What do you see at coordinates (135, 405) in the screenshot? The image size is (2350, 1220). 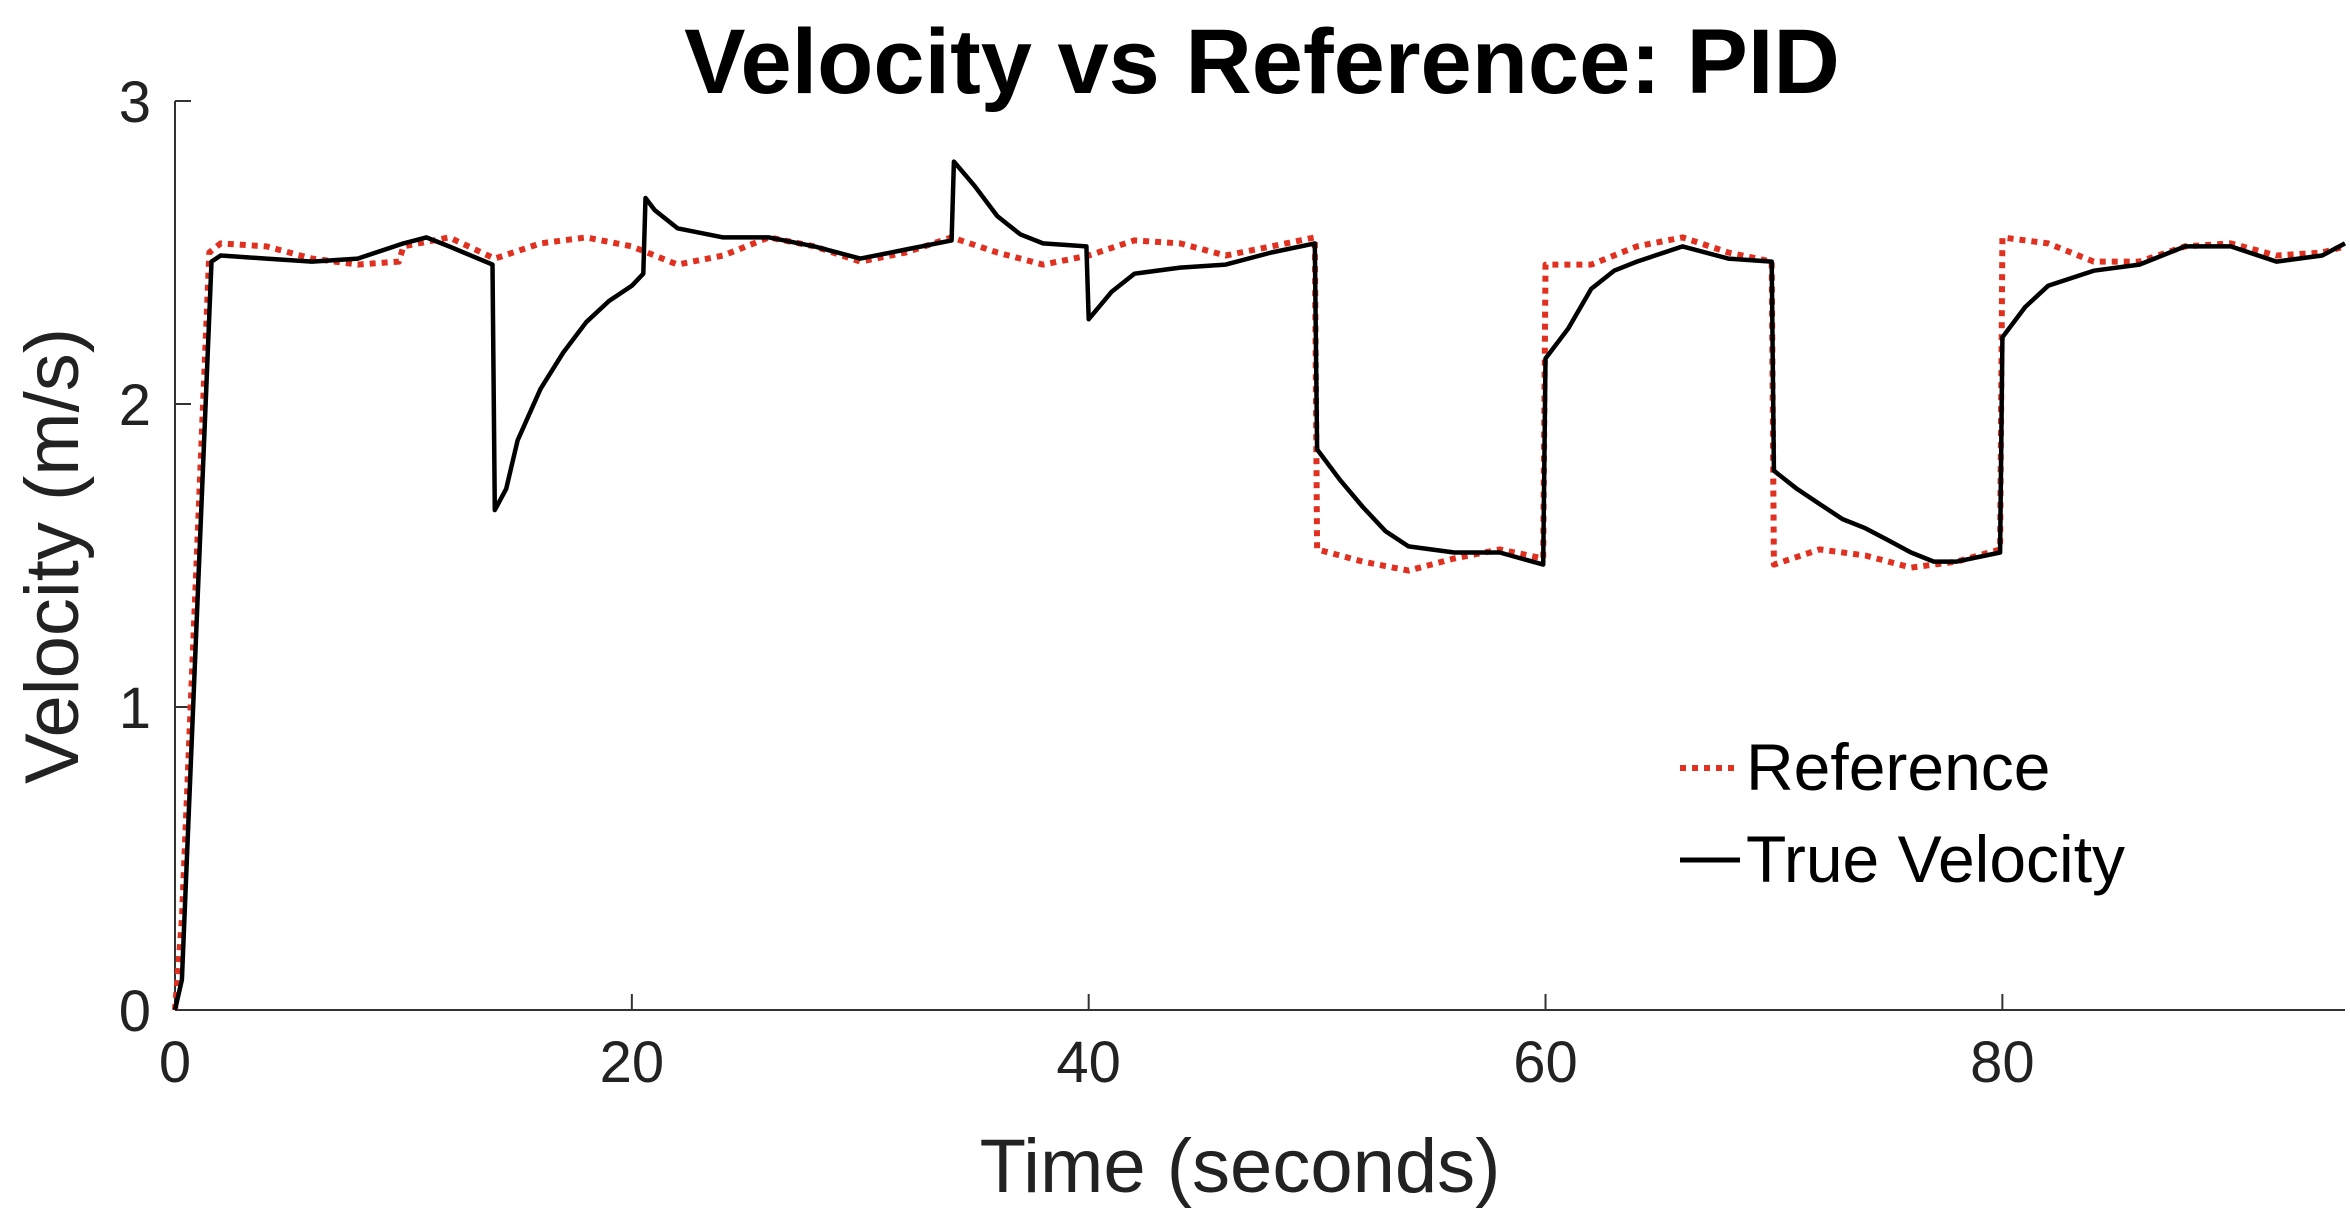 I see `y-tick-label: 2` at bounding box center [135, 405].